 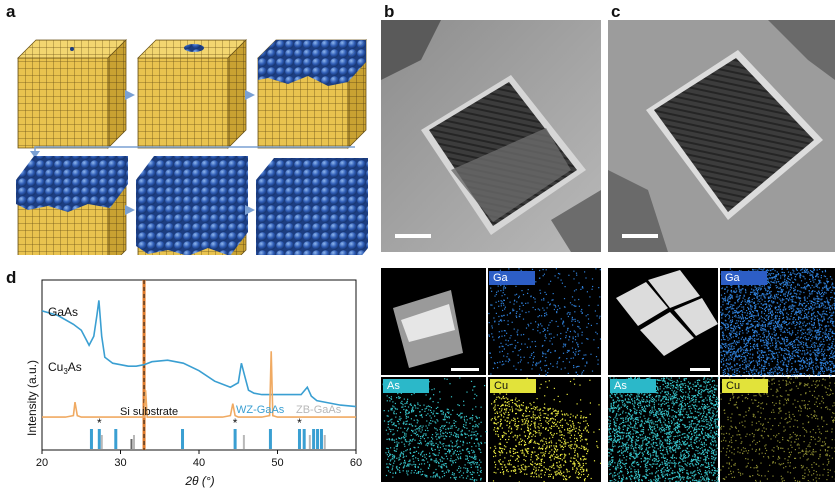 What do you see at coordinates (491, 136) in the screenshot?
I see `panel-b-tem-image` at bounding box center [491, 136].